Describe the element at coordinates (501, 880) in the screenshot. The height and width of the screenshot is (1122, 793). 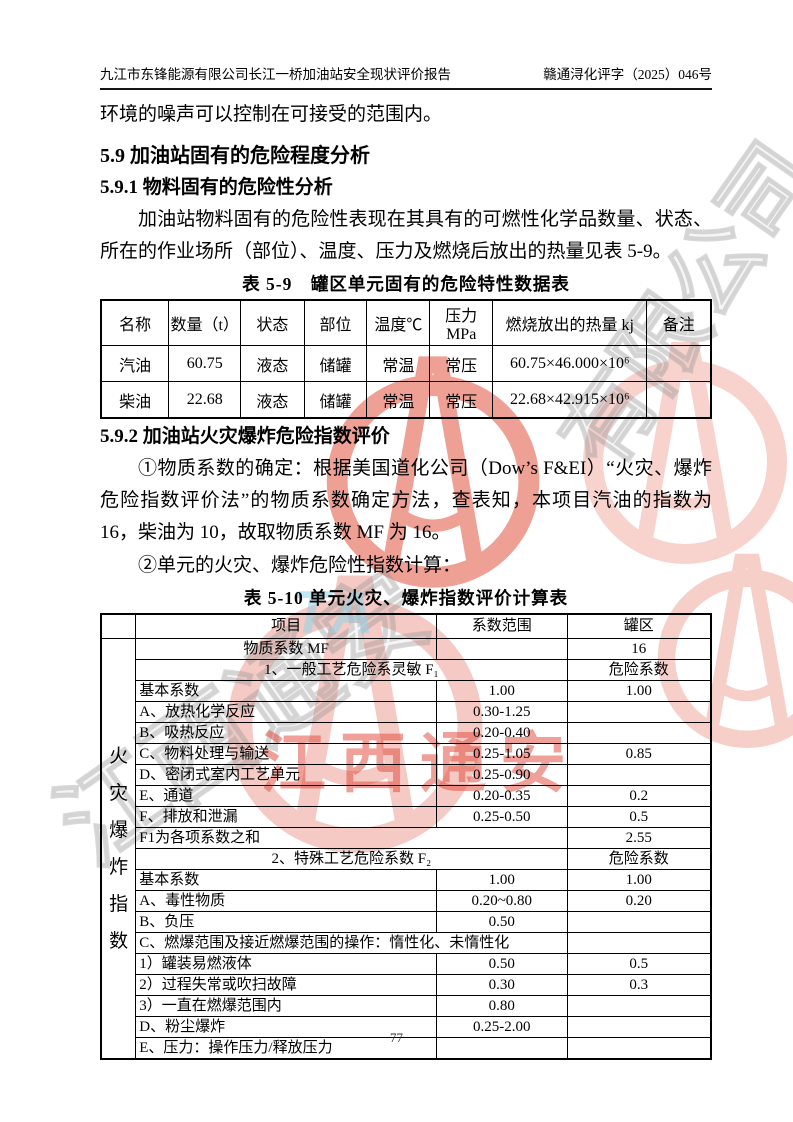
I see `range-cell: 1.00` at that location.